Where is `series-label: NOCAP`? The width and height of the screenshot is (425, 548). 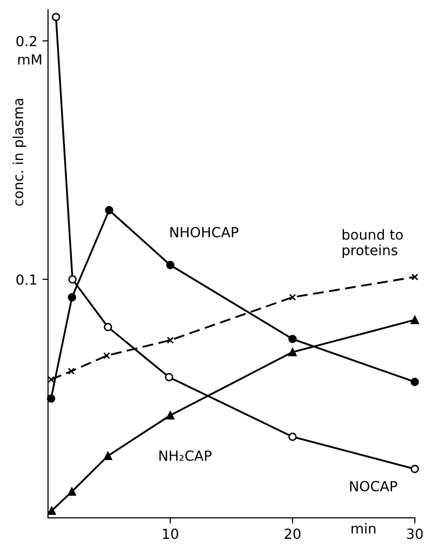
series-label: NOCAP is located at coordinates (374, 486).